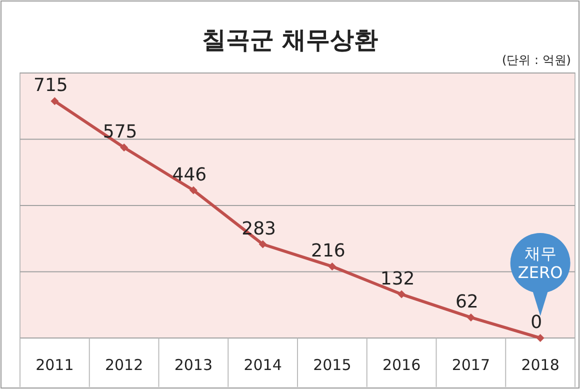 This screenshot has height=389, width=580. Describe the element at coordinates (263, 365) in the screenshot. I see `x-tick-label: 2014` at that location.